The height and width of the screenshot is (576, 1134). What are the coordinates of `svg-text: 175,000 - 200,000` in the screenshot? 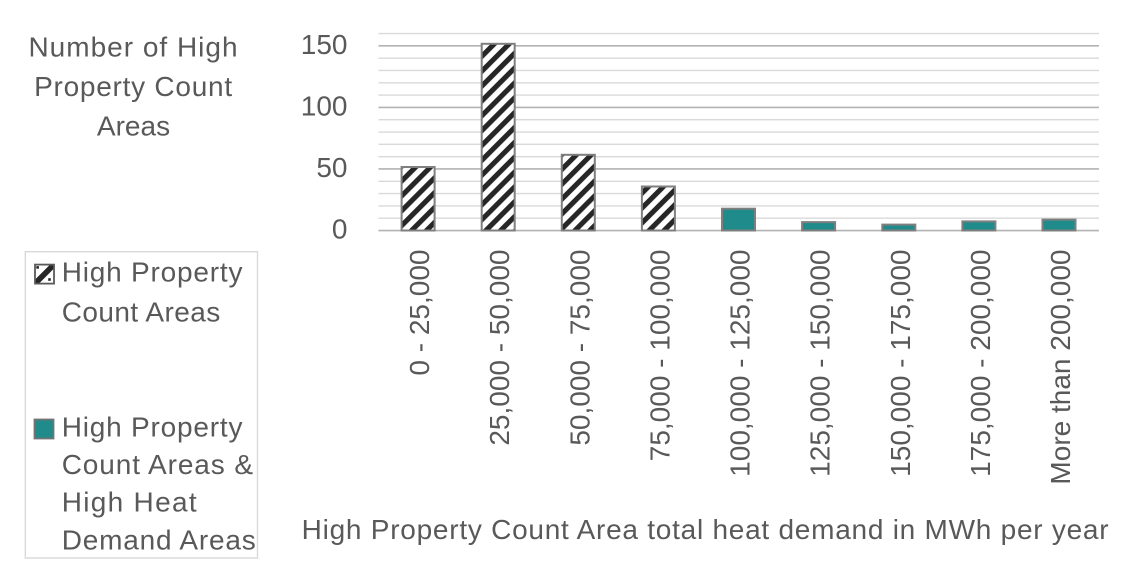 It's located at (980, 363).